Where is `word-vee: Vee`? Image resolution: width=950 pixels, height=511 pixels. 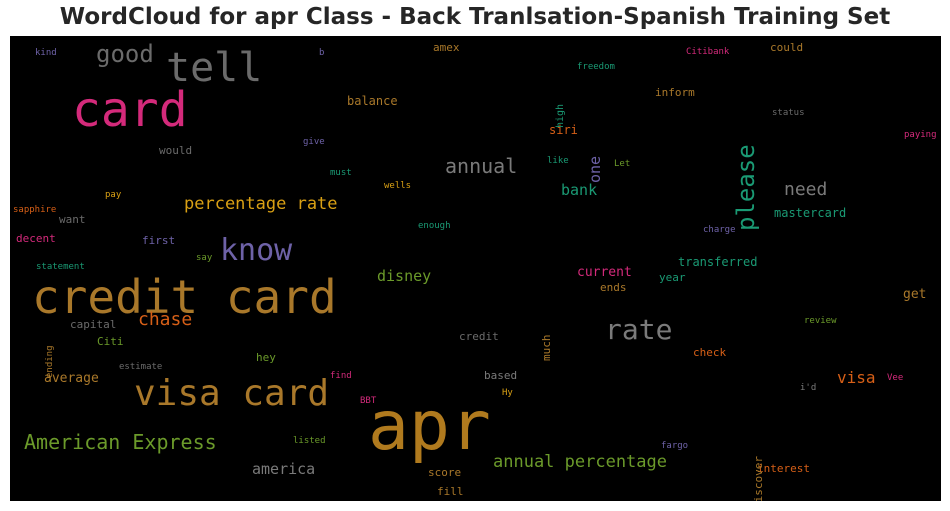
word-vee: Vee is located at coordinates (895, 378).